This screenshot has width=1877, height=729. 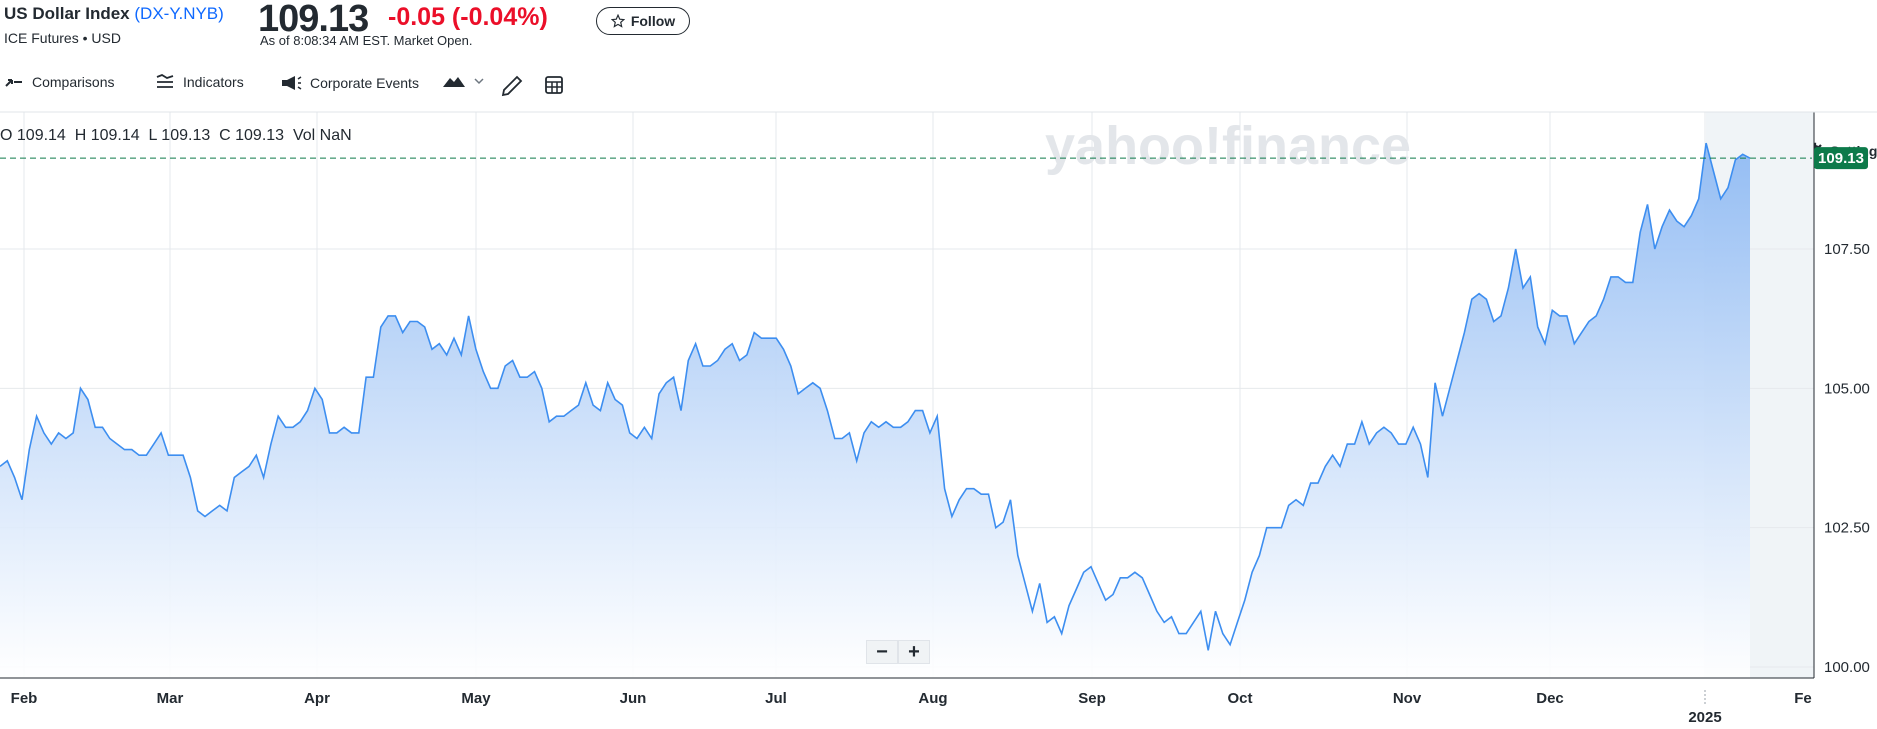 What do you see at coordinates (617, 21) in the screenshot?
I see `star-icon` at bounding box center [617, 21].